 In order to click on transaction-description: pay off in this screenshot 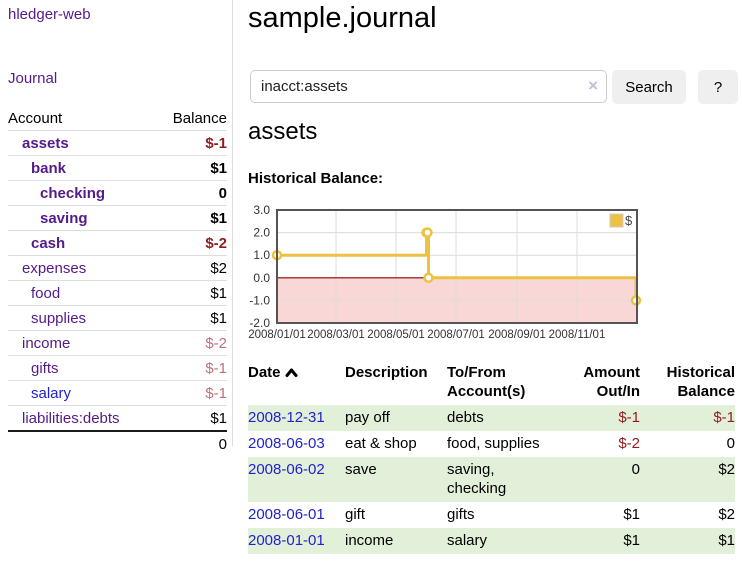, I will do `click(367, 417)`.